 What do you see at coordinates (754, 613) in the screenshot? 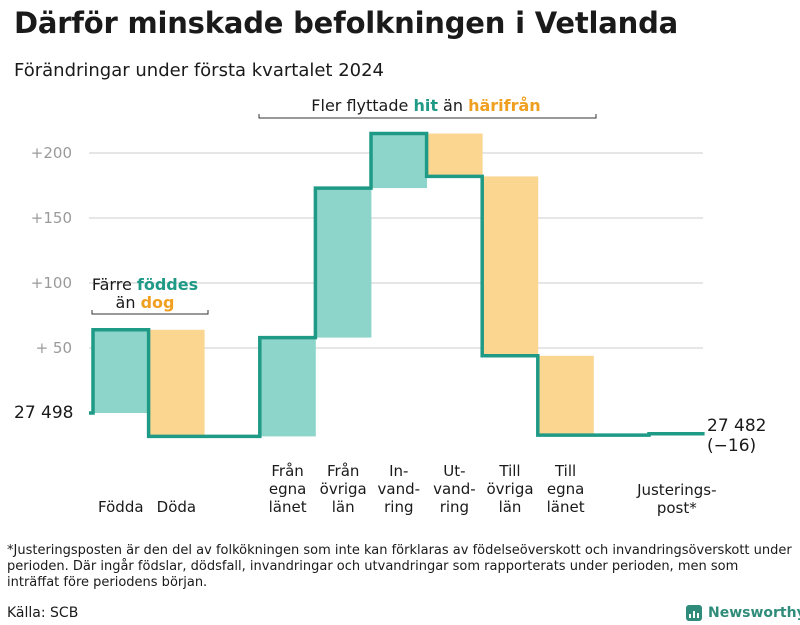
I see `brand-name: Newsworthy` at bounding box center [754, 613].